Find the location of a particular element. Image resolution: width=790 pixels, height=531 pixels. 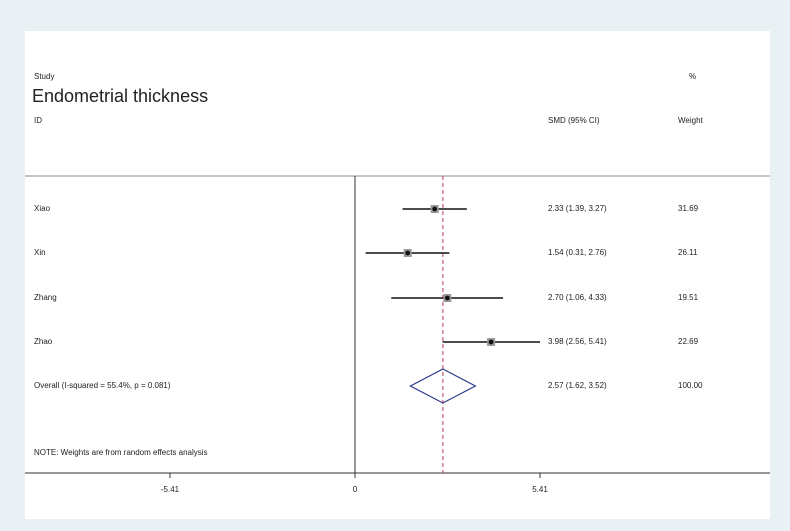

id-column-label: ID is located at coordinates (38, 120).